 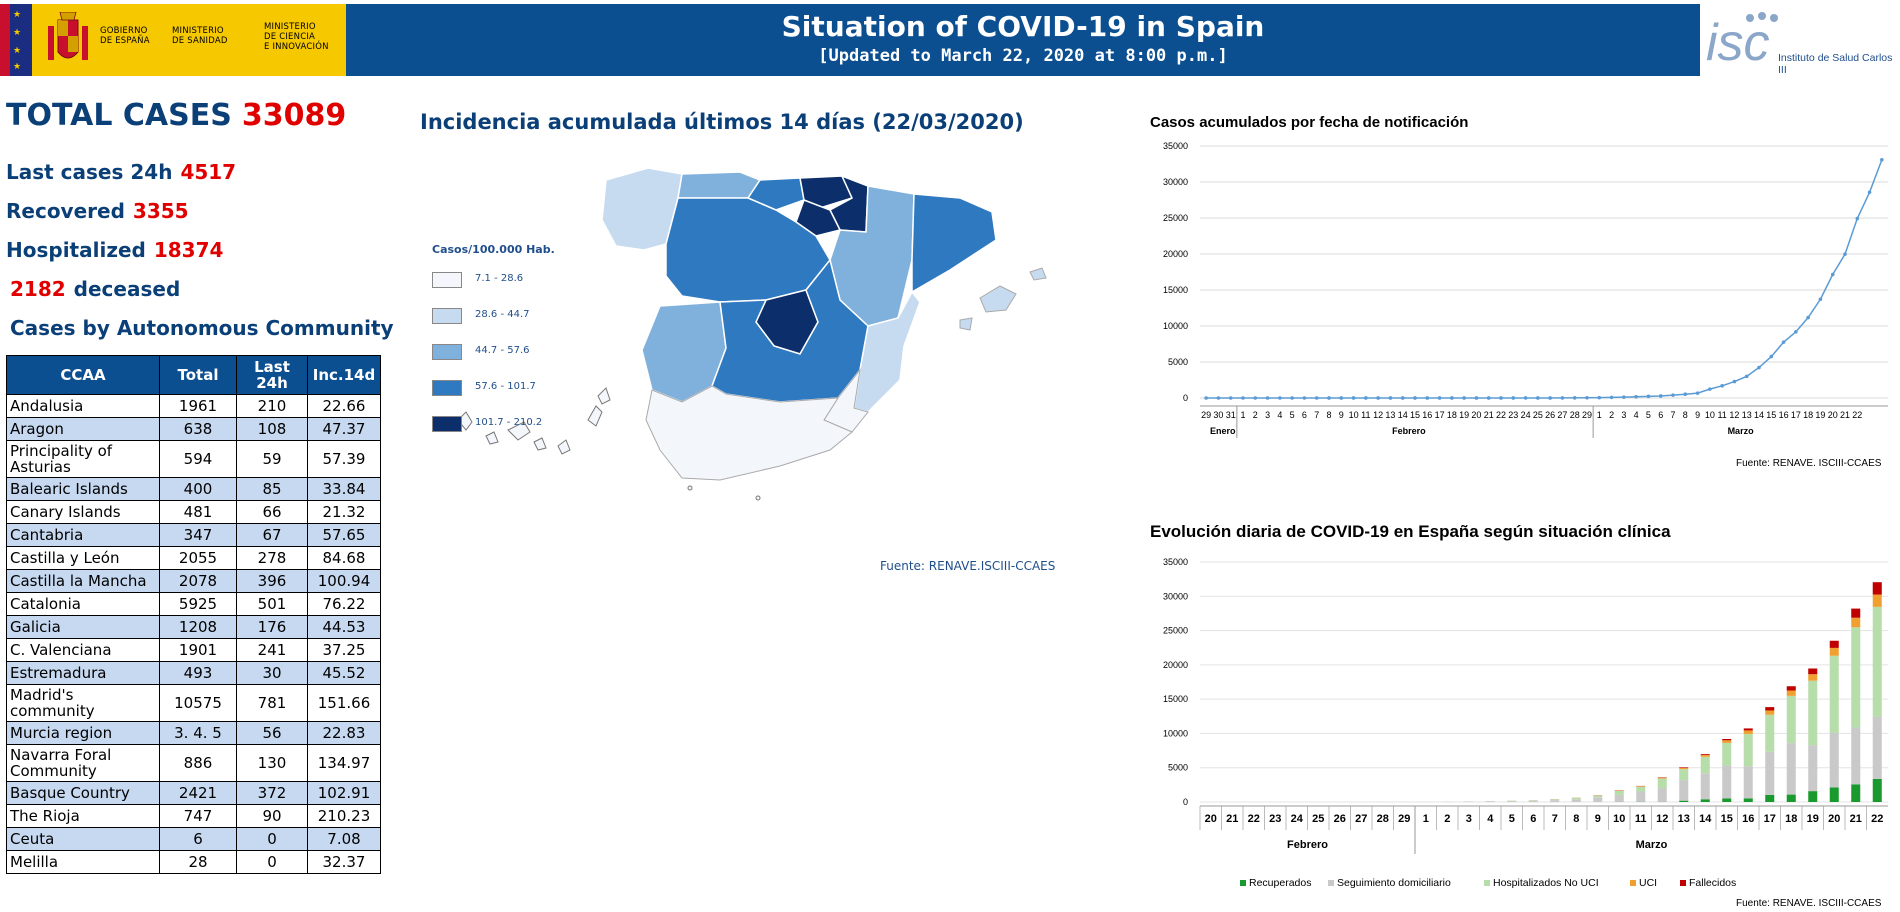 What do you see at coordinates (198, 604) in the screenshot?
I see `total-cell: 5925` at bounding box center [198, 604].